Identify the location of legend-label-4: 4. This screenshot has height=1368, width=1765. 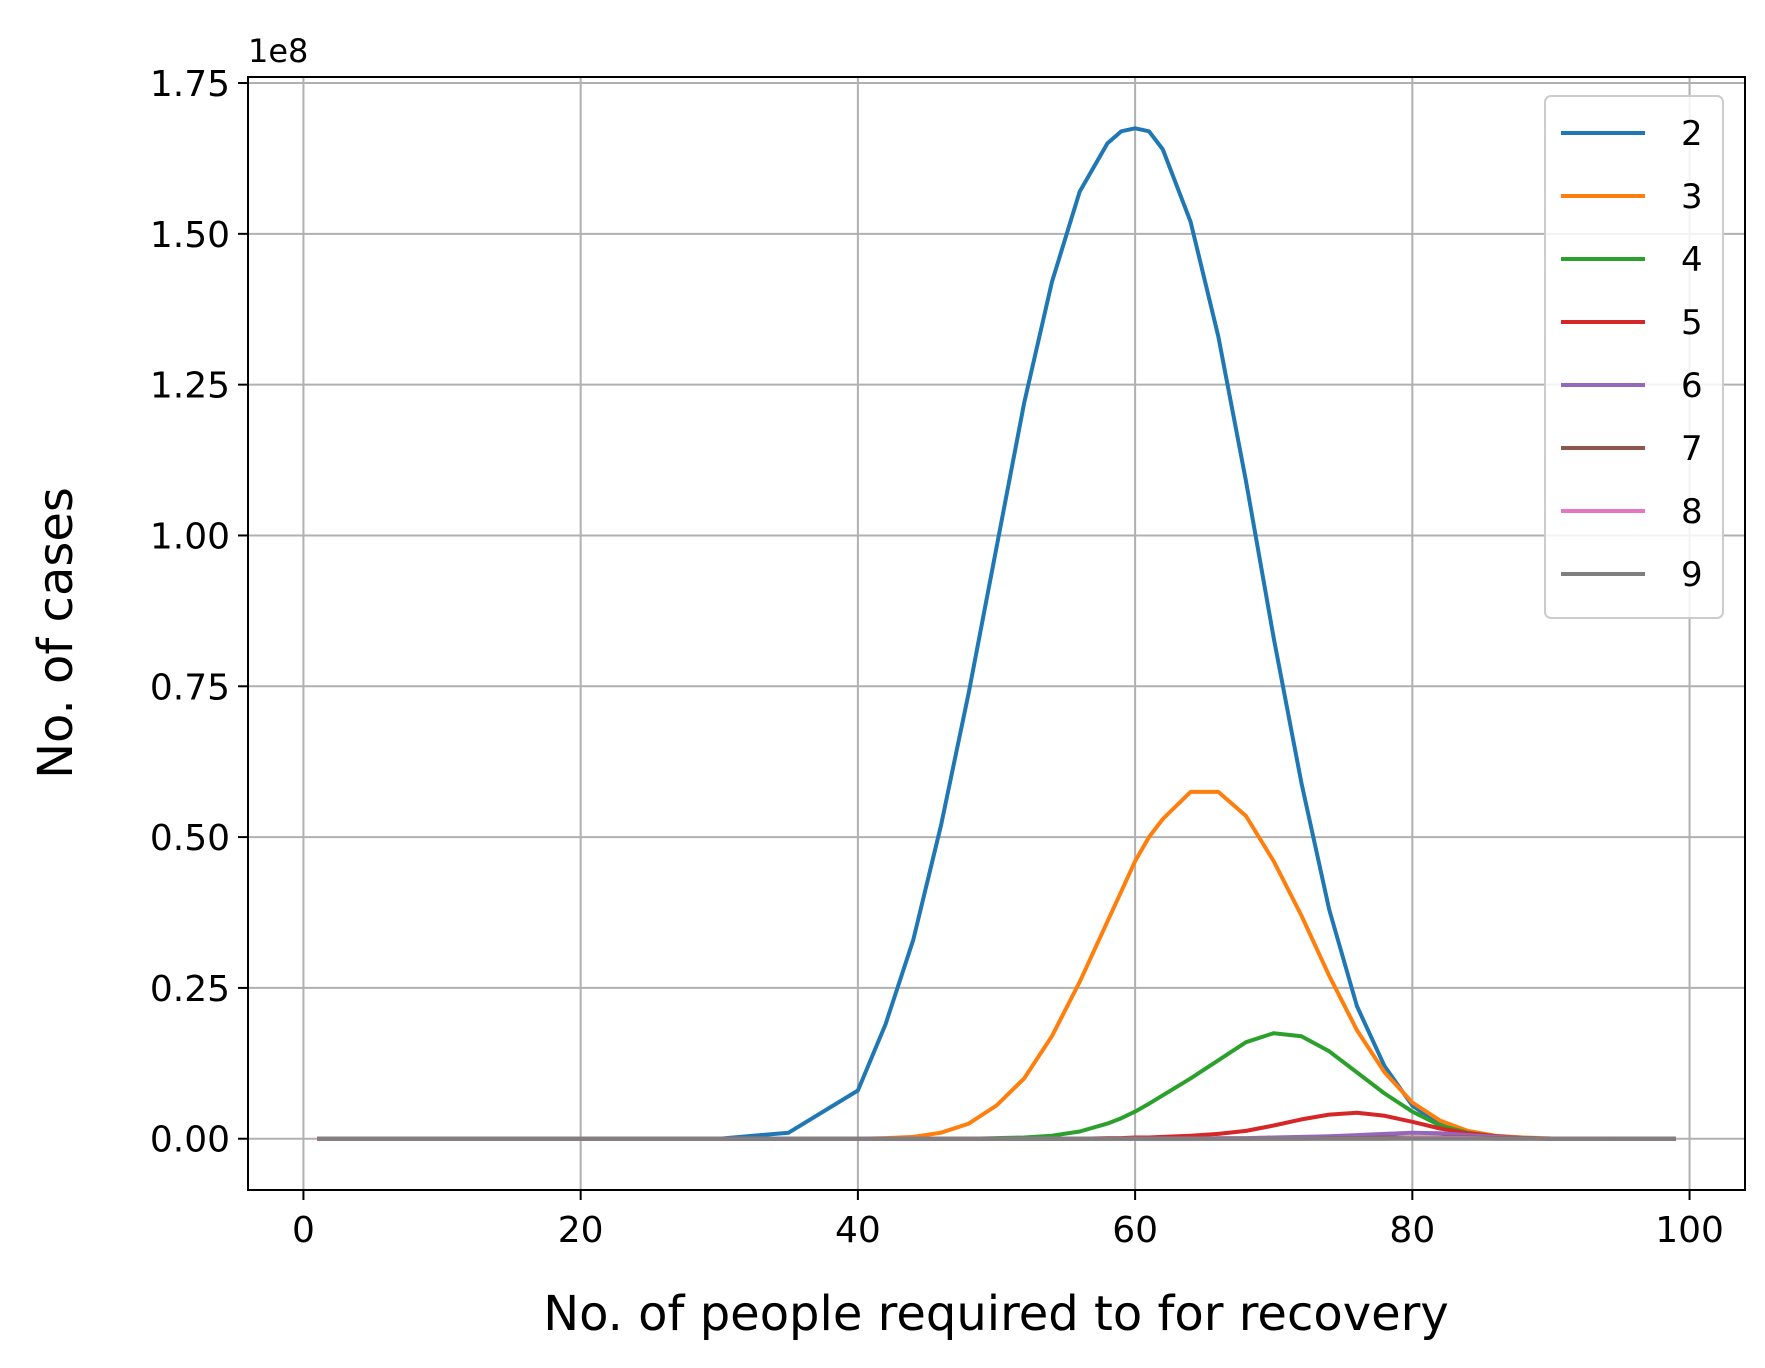
(1692, 260).